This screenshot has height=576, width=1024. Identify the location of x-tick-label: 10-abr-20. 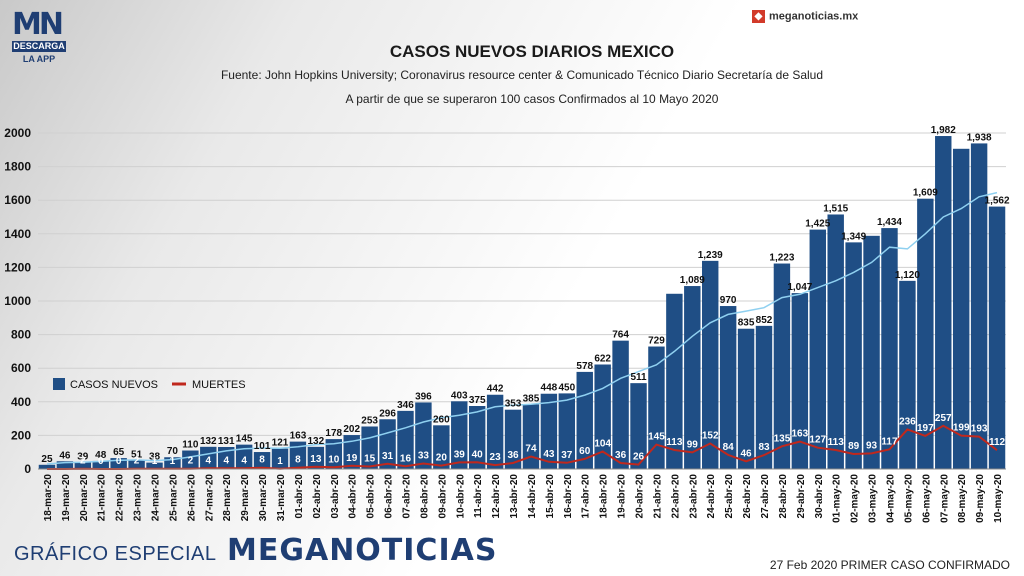
(460, 496).